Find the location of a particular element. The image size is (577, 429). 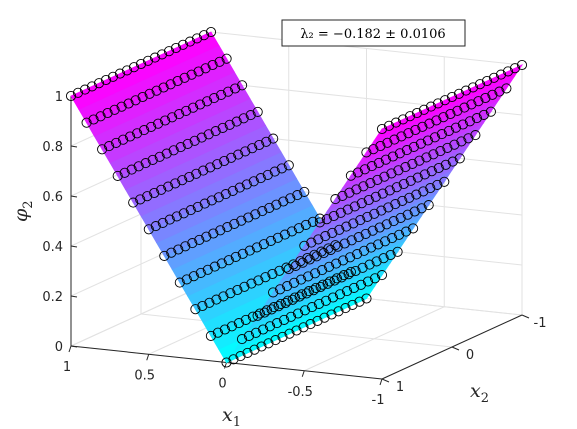

legend-text: λ₂ = −0.182 ± 0.0106 is located at coordinates (372, 34).